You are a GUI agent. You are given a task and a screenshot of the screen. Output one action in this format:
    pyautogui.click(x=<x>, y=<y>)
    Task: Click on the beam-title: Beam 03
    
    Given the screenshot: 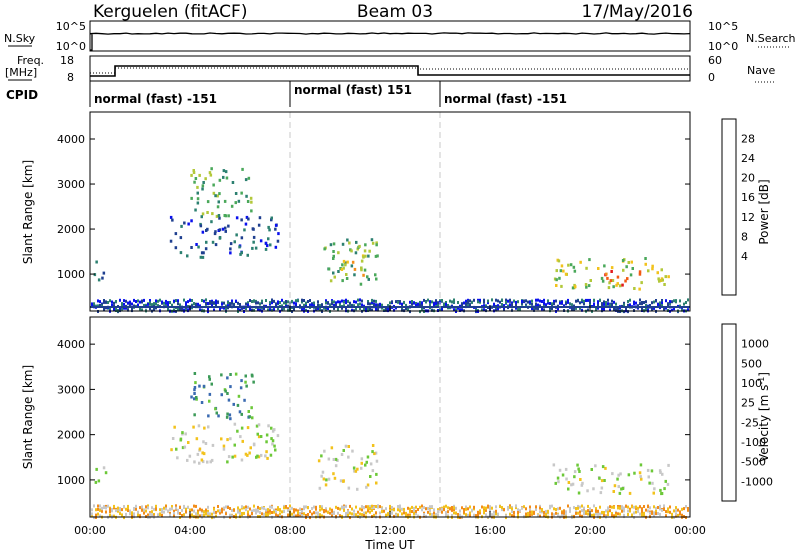 What is the action you would take?
    pyautogui.click(x=395, y=12)
    